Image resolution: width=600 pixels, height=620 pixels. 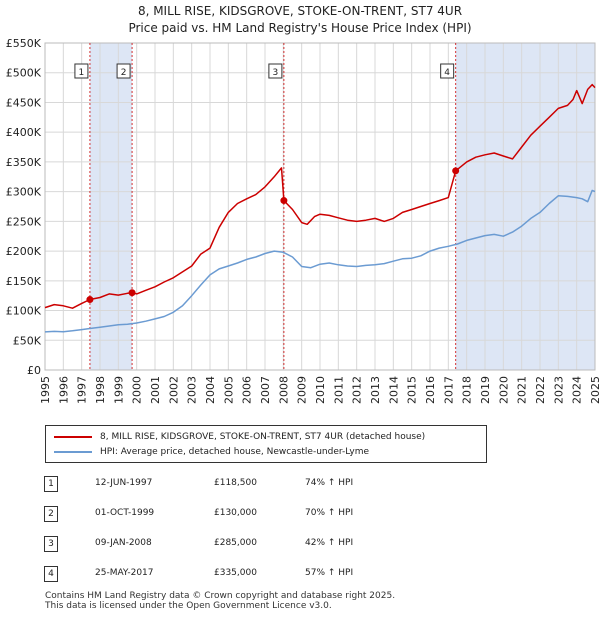 I want to click on x-tick-label: 1995, so click(x=45, y=390).